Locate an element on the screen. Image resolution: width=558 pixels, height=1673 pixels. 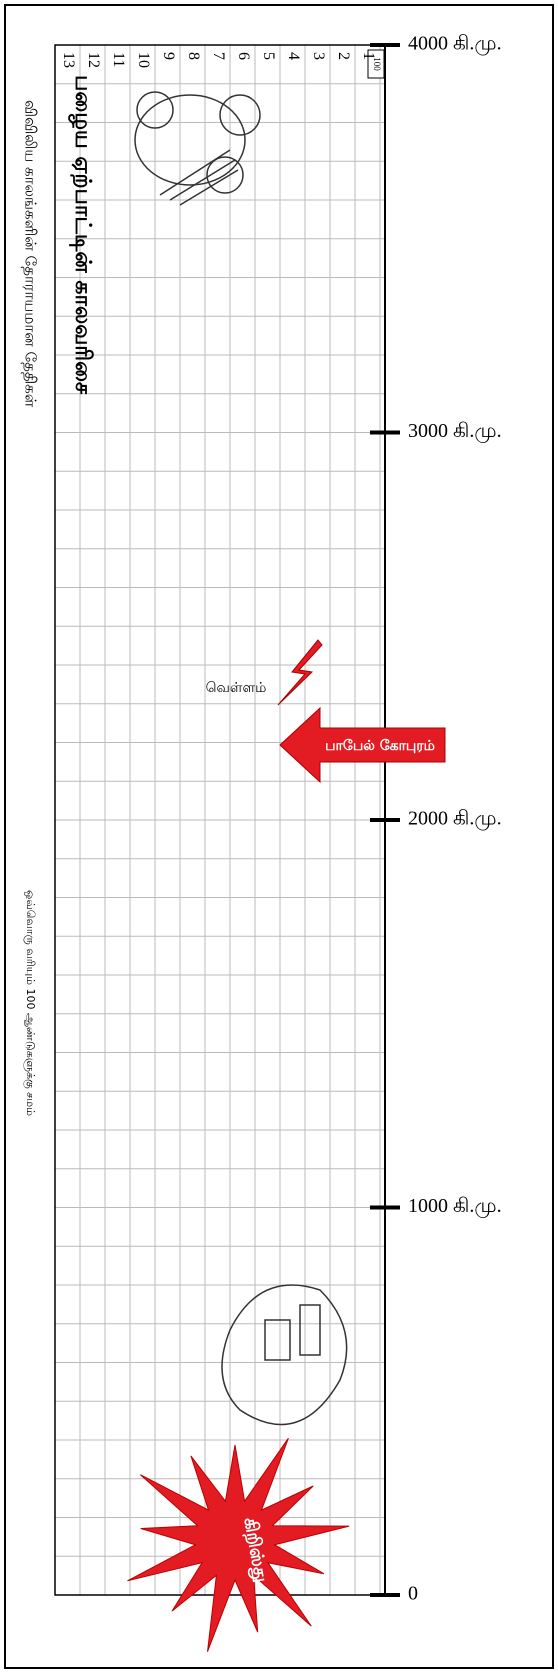
column-number: 2 is located at coordinates (343, 56).